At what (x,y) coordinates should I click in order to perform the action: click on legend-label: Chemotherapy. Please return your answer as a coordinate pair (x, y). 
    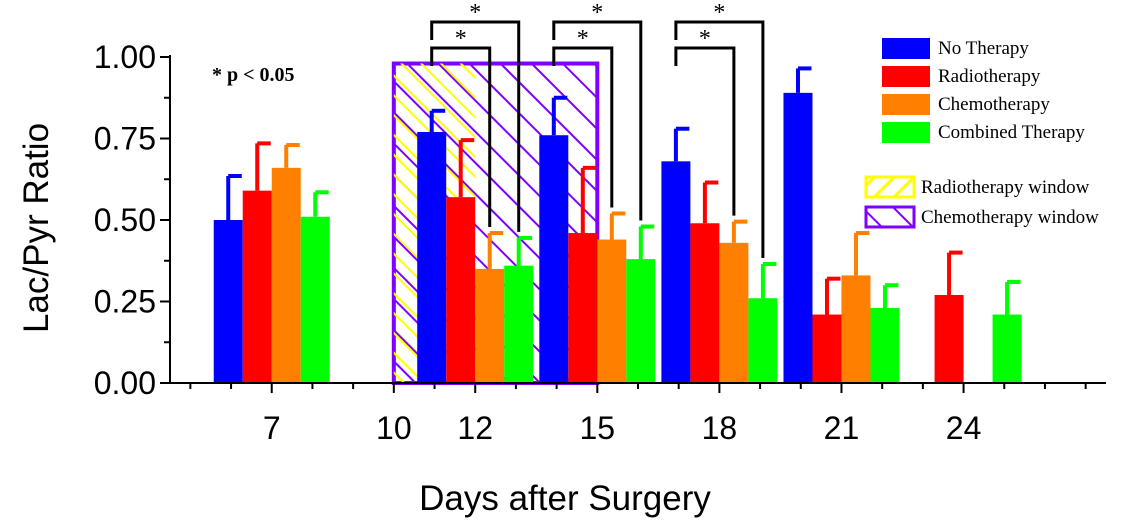
    Looking at the image, I should click on (994, 104).